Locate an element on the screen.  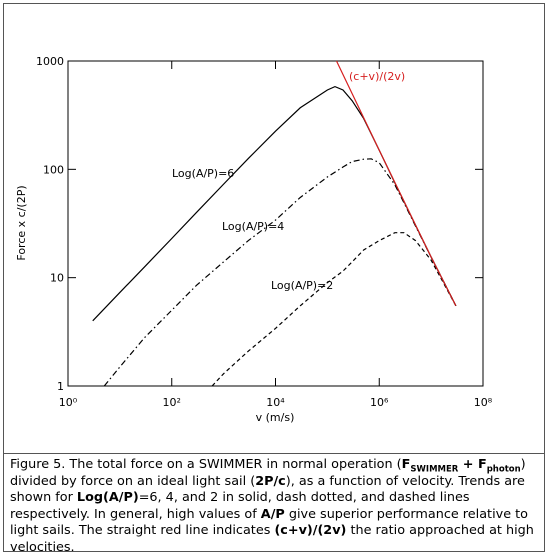
series-label: Log(A/P)=2 is located at coordinates (302, 285).